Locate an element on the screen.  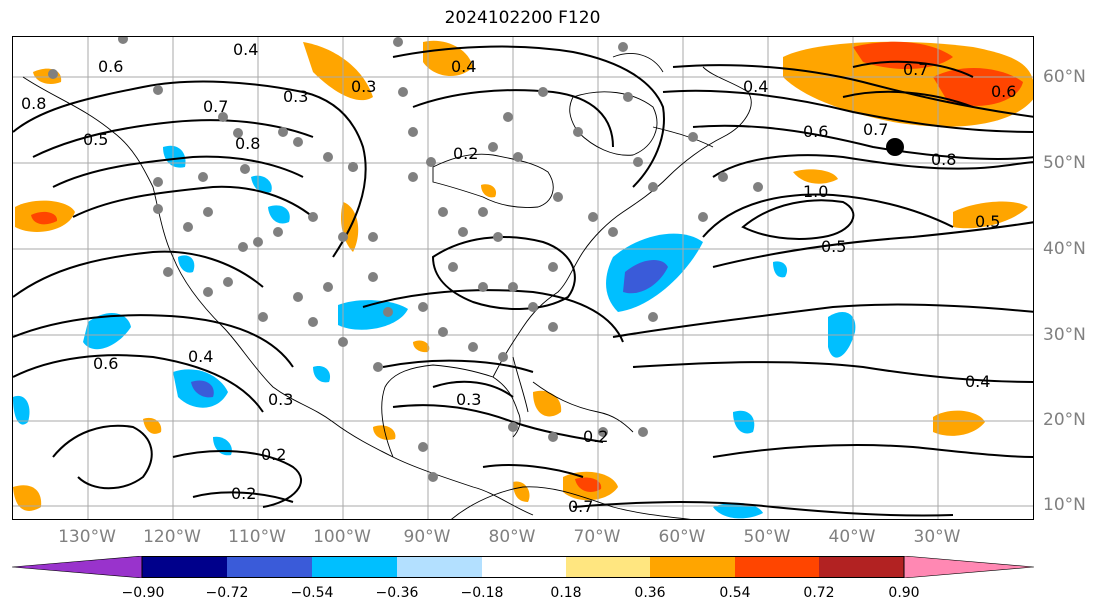
colorbar-tick: −0.18 is located at coordinates (482, 593).